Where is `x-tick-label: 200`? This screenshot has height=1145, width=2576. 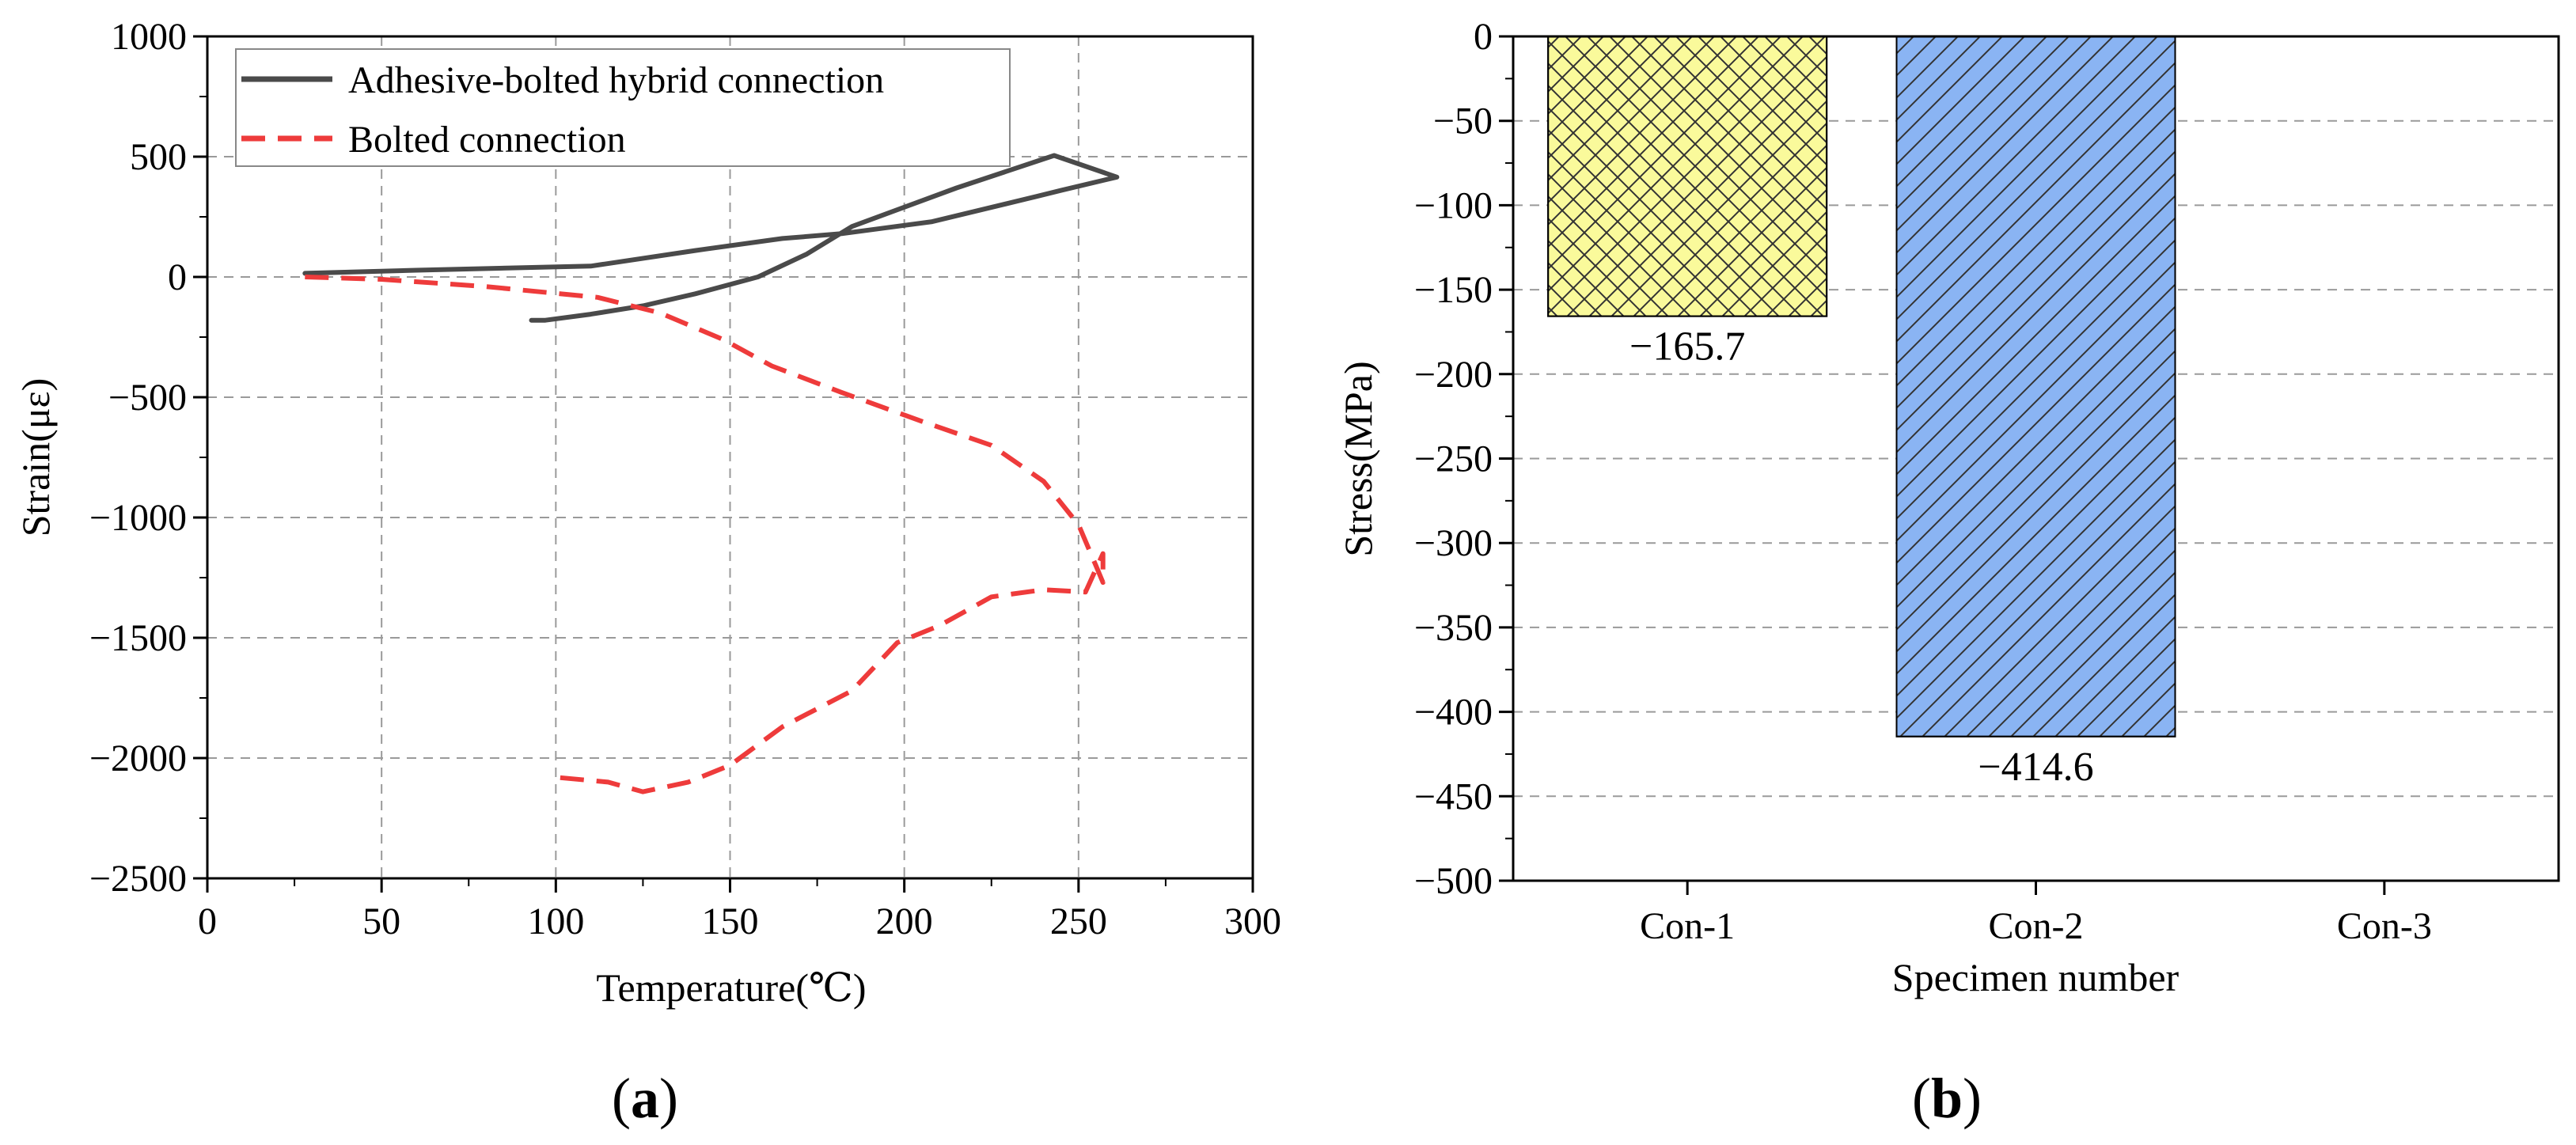
x-tick-label: 200 is located at coordinates (904, 921).